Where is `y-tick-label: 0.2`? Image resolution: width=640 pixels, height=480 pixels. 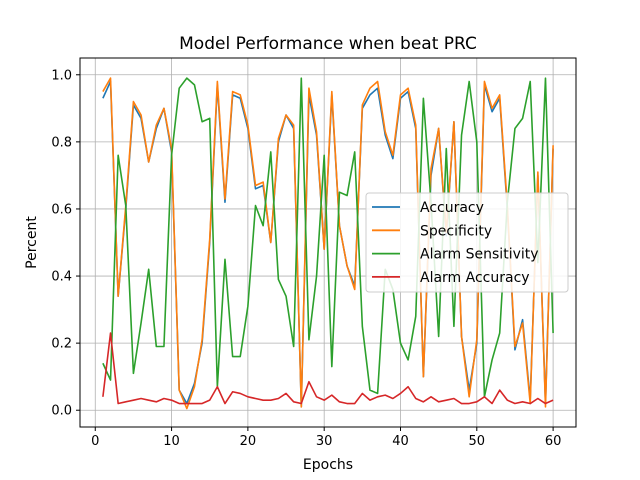 y-tick-label: 0.2 is located at coordinates (61, 344).